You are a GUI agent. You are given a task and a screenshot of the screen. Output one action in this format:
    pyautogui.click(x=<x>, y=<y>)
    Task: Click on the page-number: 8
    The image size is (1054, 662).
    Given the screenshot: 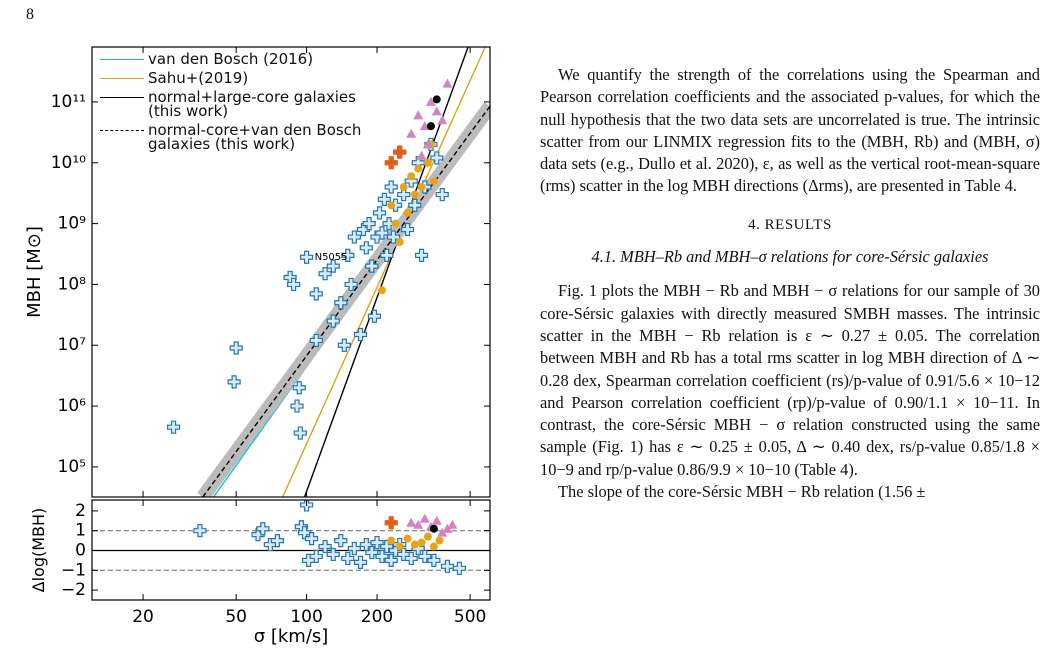 What is the action you would take?
    pyautogui.click(x=30, y=14)
    